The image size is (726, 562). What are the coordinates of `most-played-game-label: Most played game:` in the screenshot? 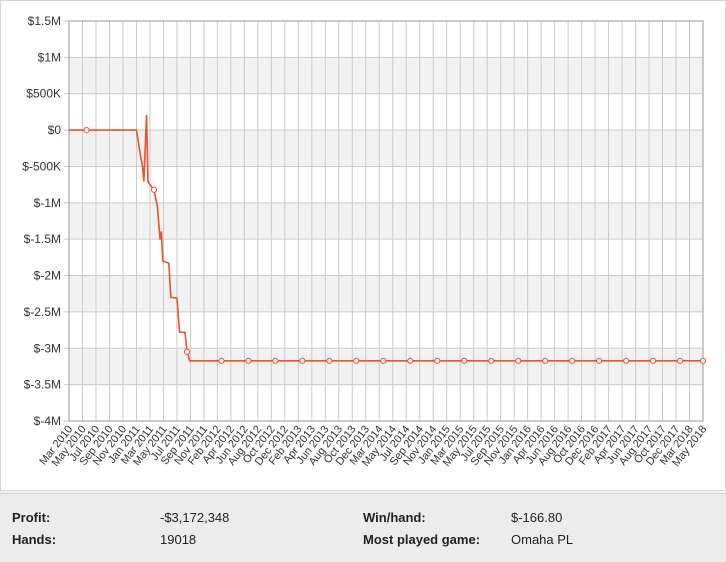 It's located at (422, 539).